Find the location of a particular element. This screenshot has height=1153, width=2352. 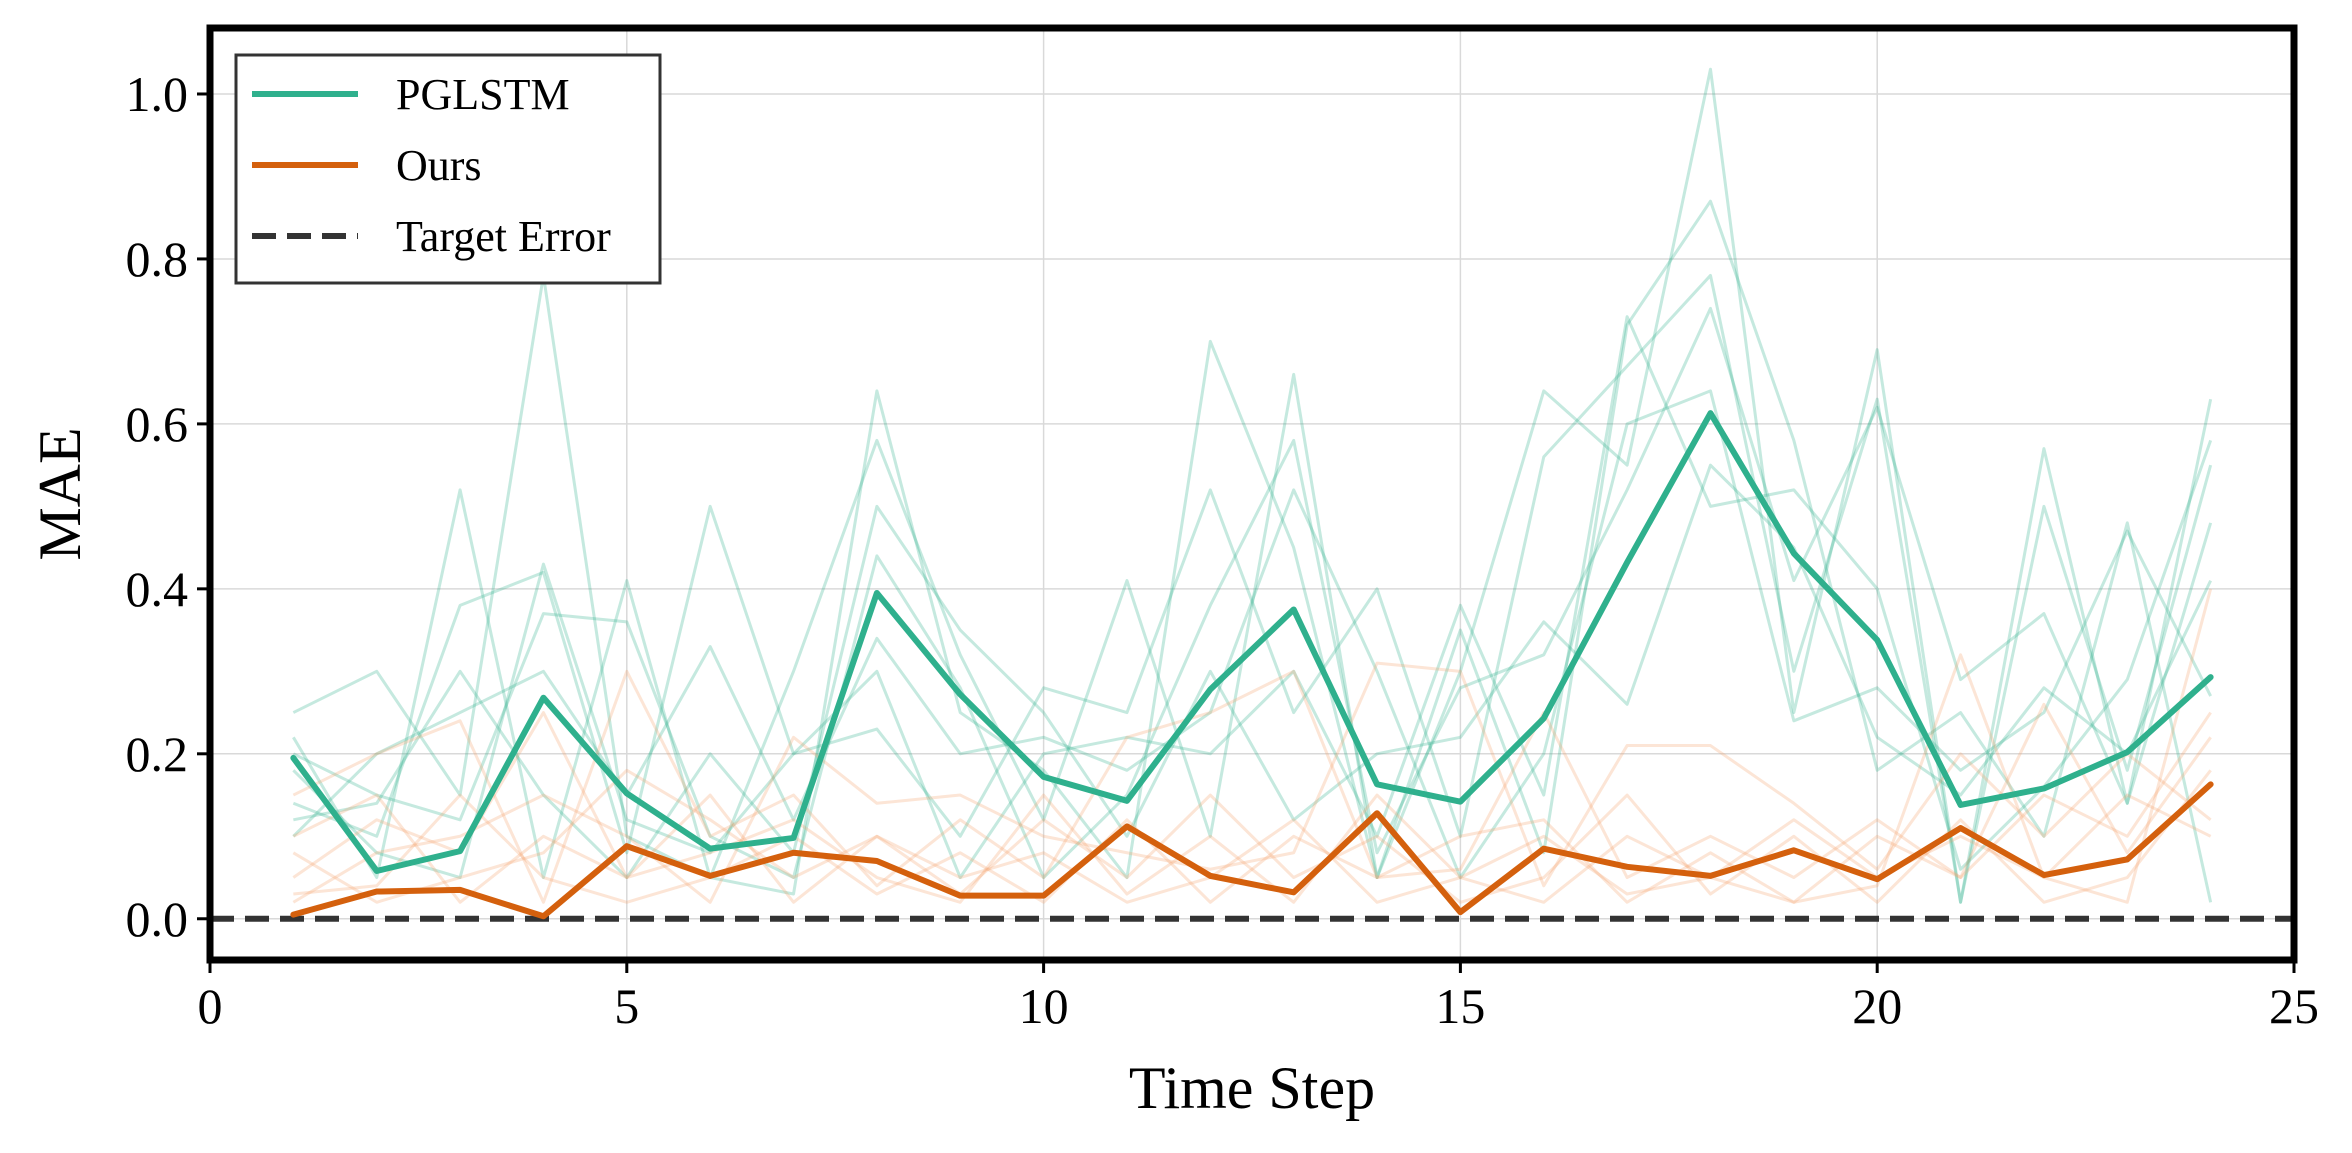

x-axis-label: Time Step is located at coordinates (1252, 1088).